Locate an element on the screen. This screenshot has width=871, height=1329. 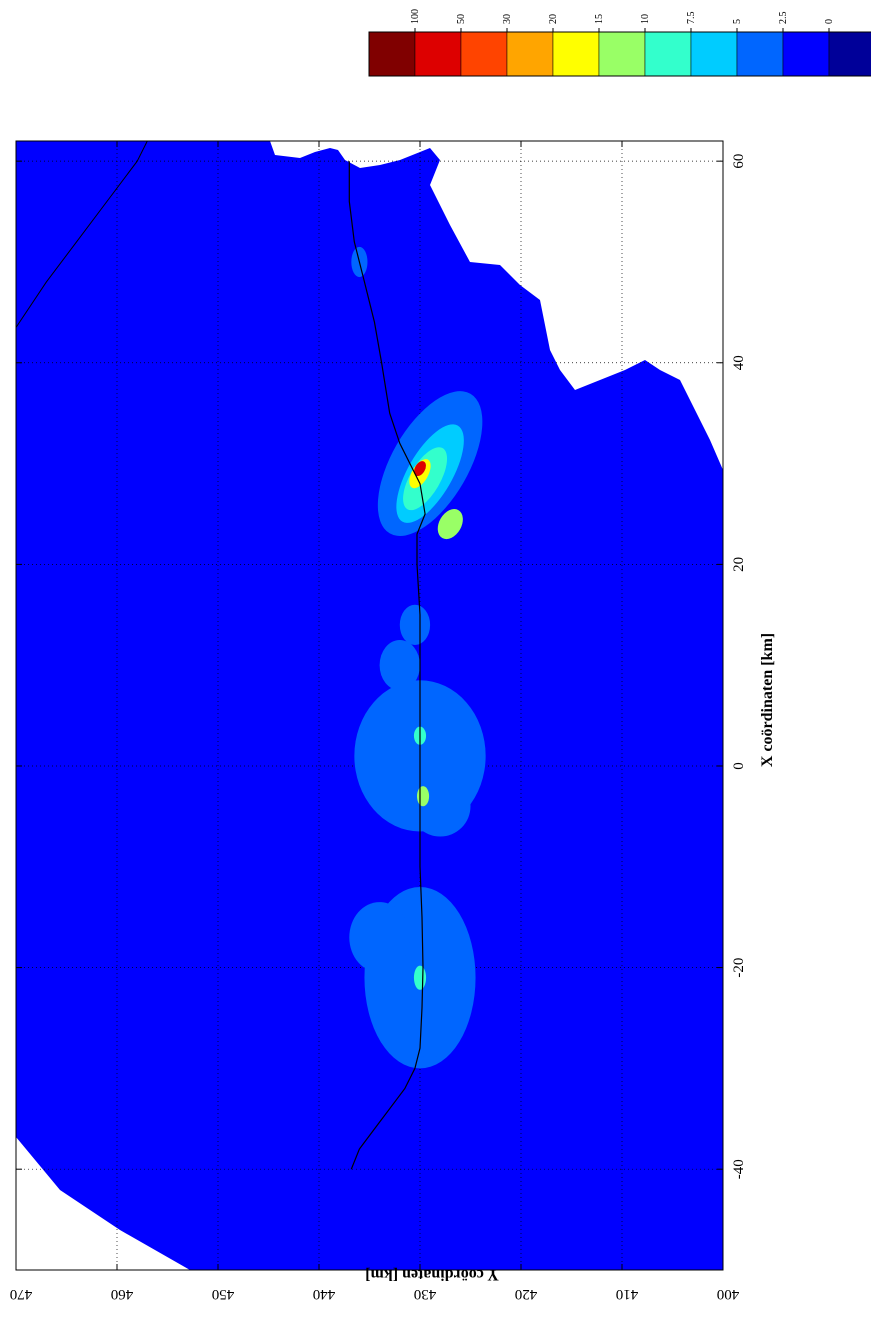
y-tick-label: 440 is located at coordinates (324, 1294).